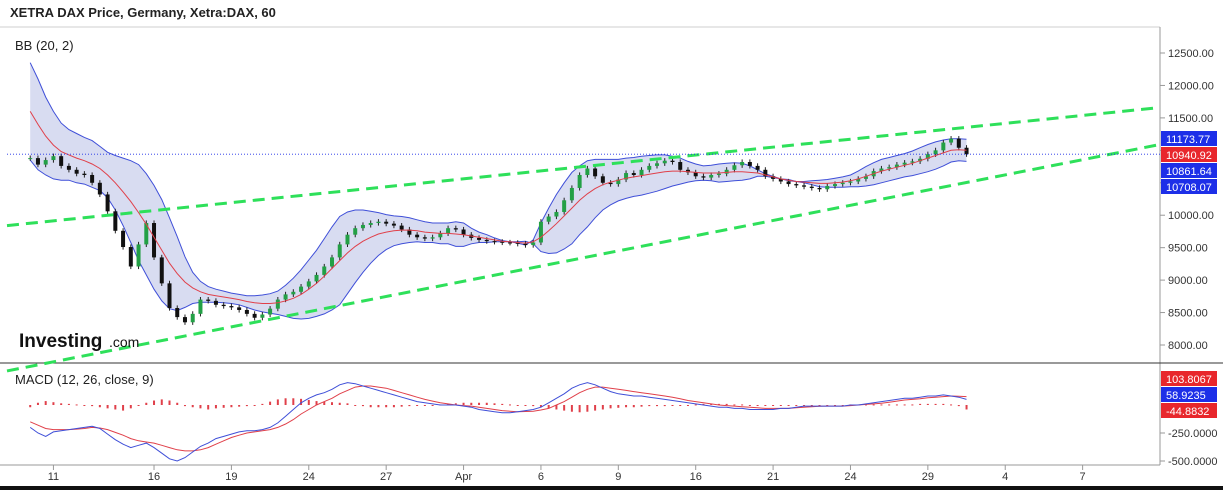 This screenshot has width=1223, height=490. I want to click on y-tick-label: 10000.00, so click(1191, 216).